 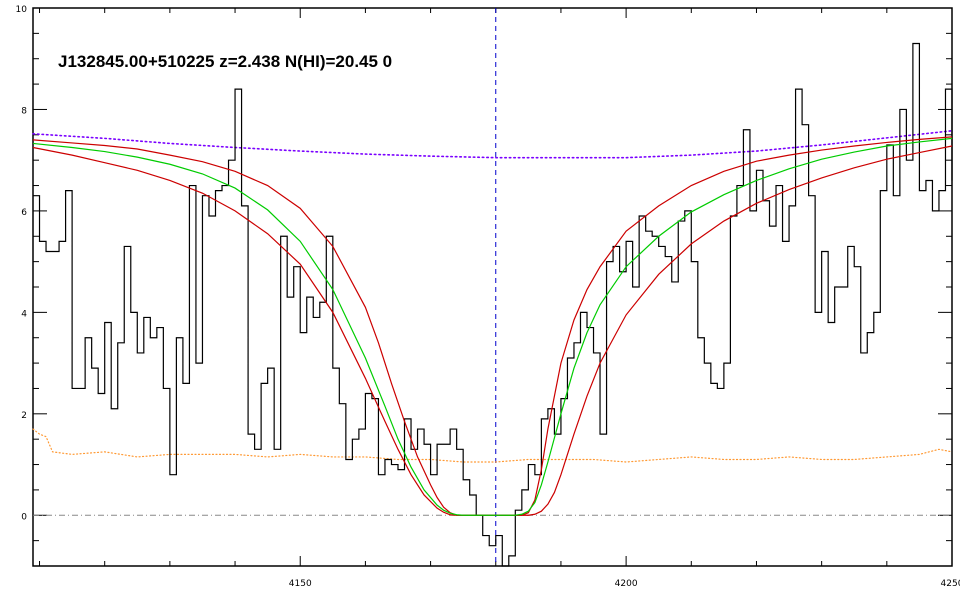 What do you see at coordinates (492, 445) in the screenshot?
I see `error-series` at bounding box center [492, 445].